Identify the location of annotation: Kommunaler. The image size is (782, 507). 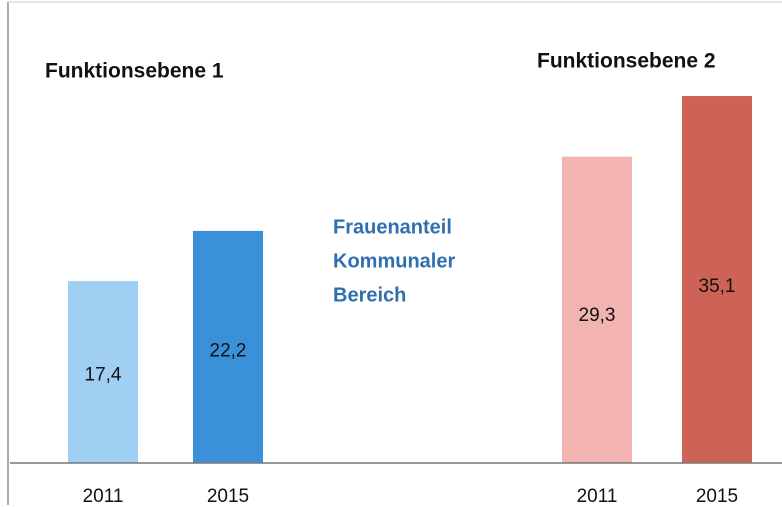
(394, 261).